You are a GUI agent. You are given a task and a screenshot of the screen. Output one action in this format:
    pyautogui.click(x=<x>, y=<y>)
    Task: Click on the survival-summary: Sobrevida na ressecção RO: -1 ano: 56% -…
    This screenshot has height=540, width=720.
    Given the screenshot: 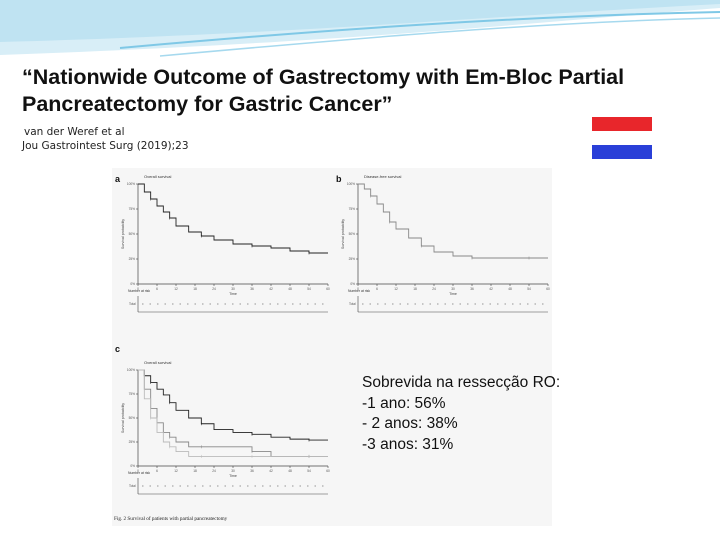 What is the action you would take?
    pyautogui.click(x=461, y=414)
    